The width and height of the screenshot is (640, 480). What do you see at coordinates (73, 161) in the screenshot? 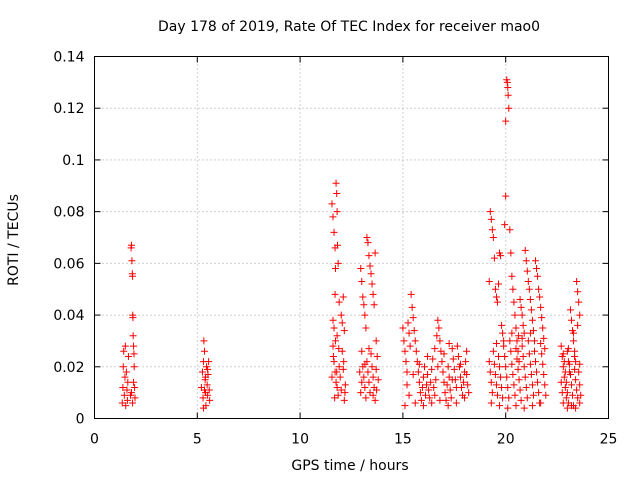
I see `y-tick-label: 0.1` at bounding box center [73, 161].